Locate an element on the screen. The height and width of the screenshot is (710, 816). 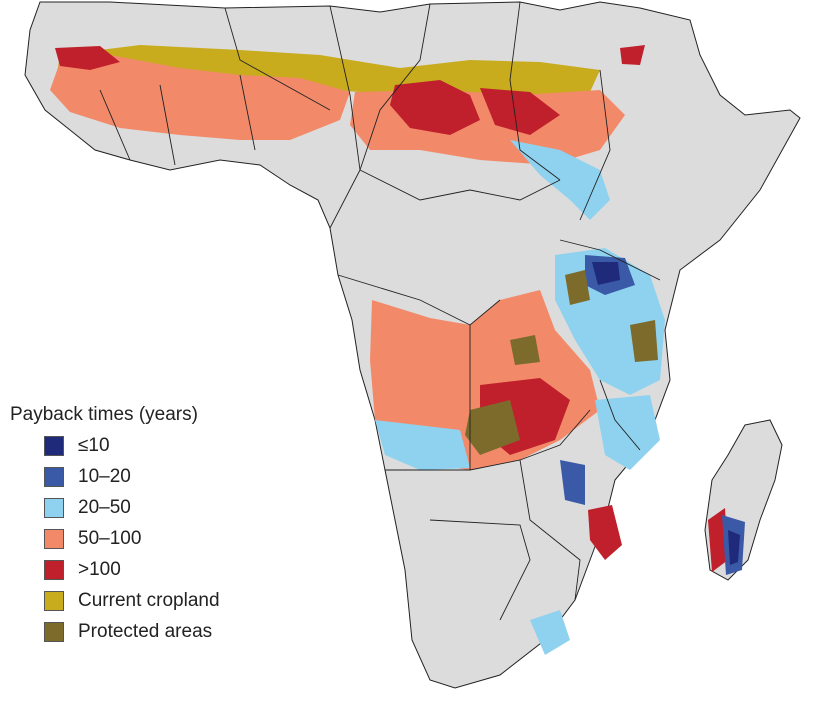
protected-zambia is located at coordinates (492, 427).